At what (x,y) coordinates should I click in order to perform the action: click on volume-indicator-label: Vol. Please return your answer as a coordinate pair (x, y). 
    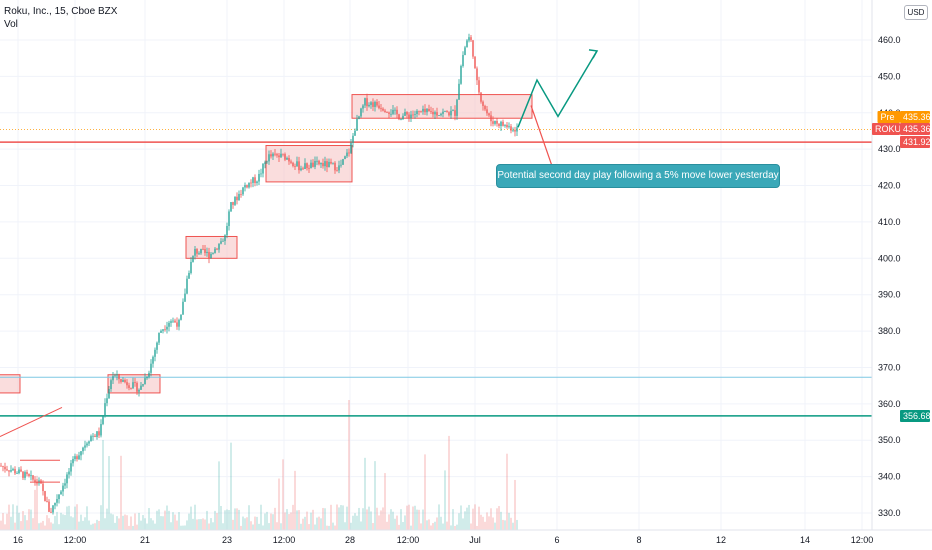
    Looking at the image, I should click on (11, 24).